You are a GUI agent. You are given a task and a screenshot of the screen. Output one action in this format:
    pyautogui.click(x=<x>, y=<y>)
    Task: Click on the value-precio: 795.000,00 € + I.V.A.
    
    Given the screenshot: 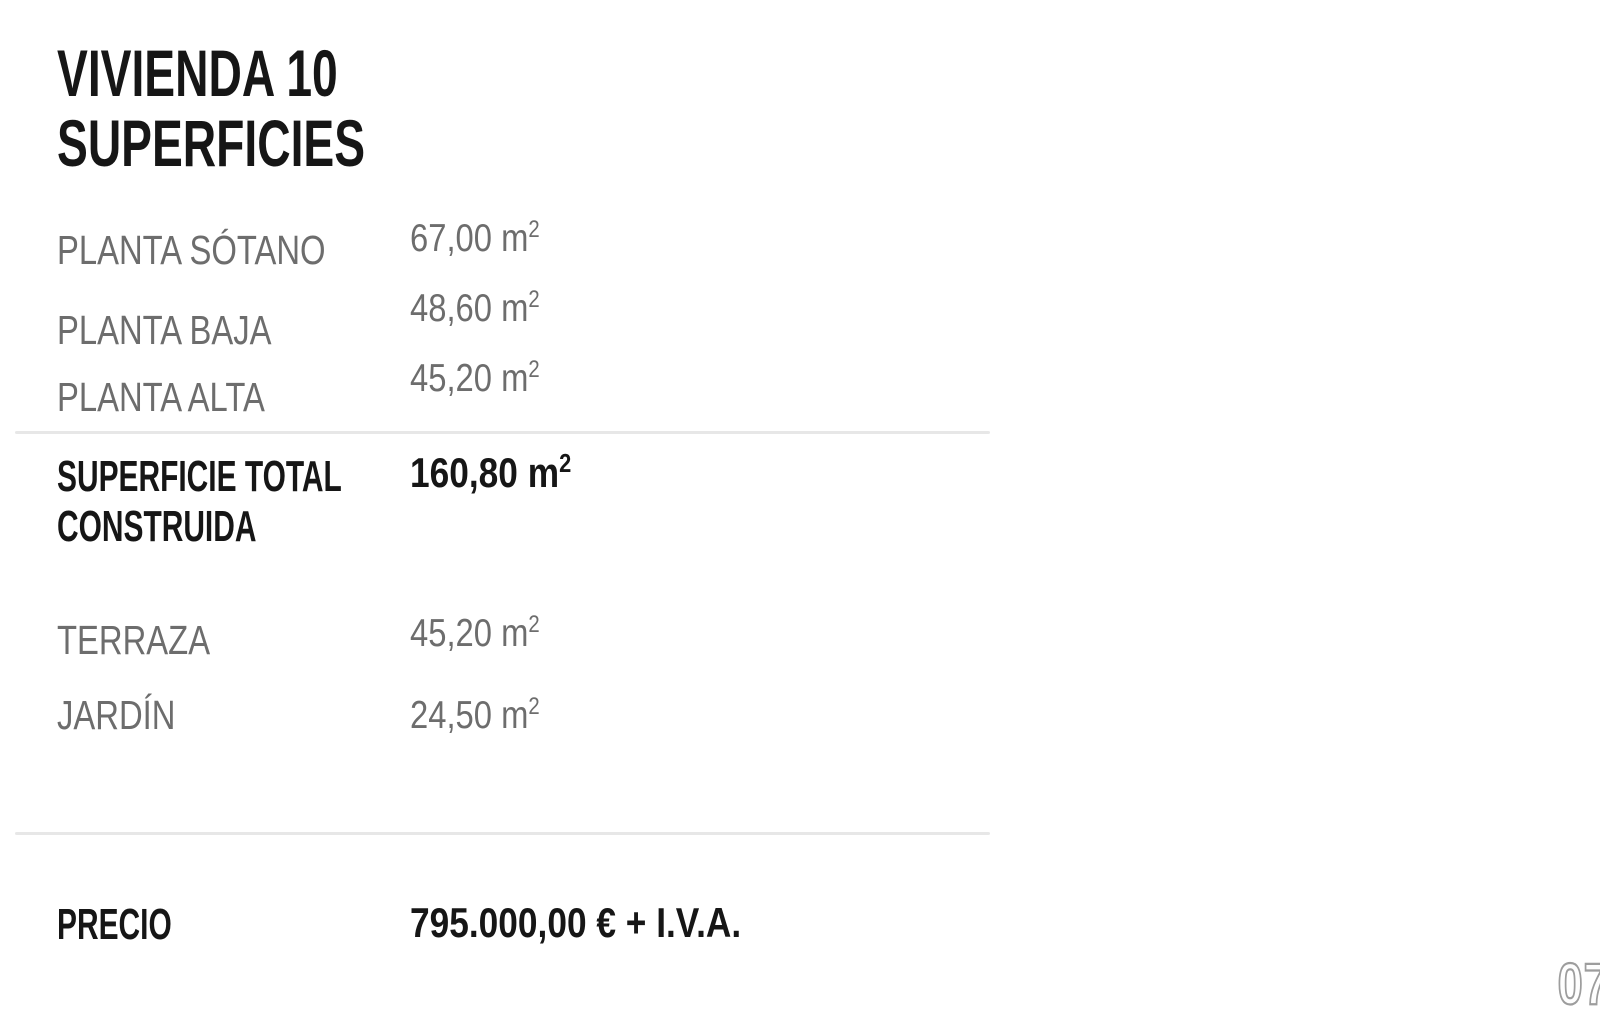 What is the action you would take?
    pyautogui.click(x=576, y=922)
    